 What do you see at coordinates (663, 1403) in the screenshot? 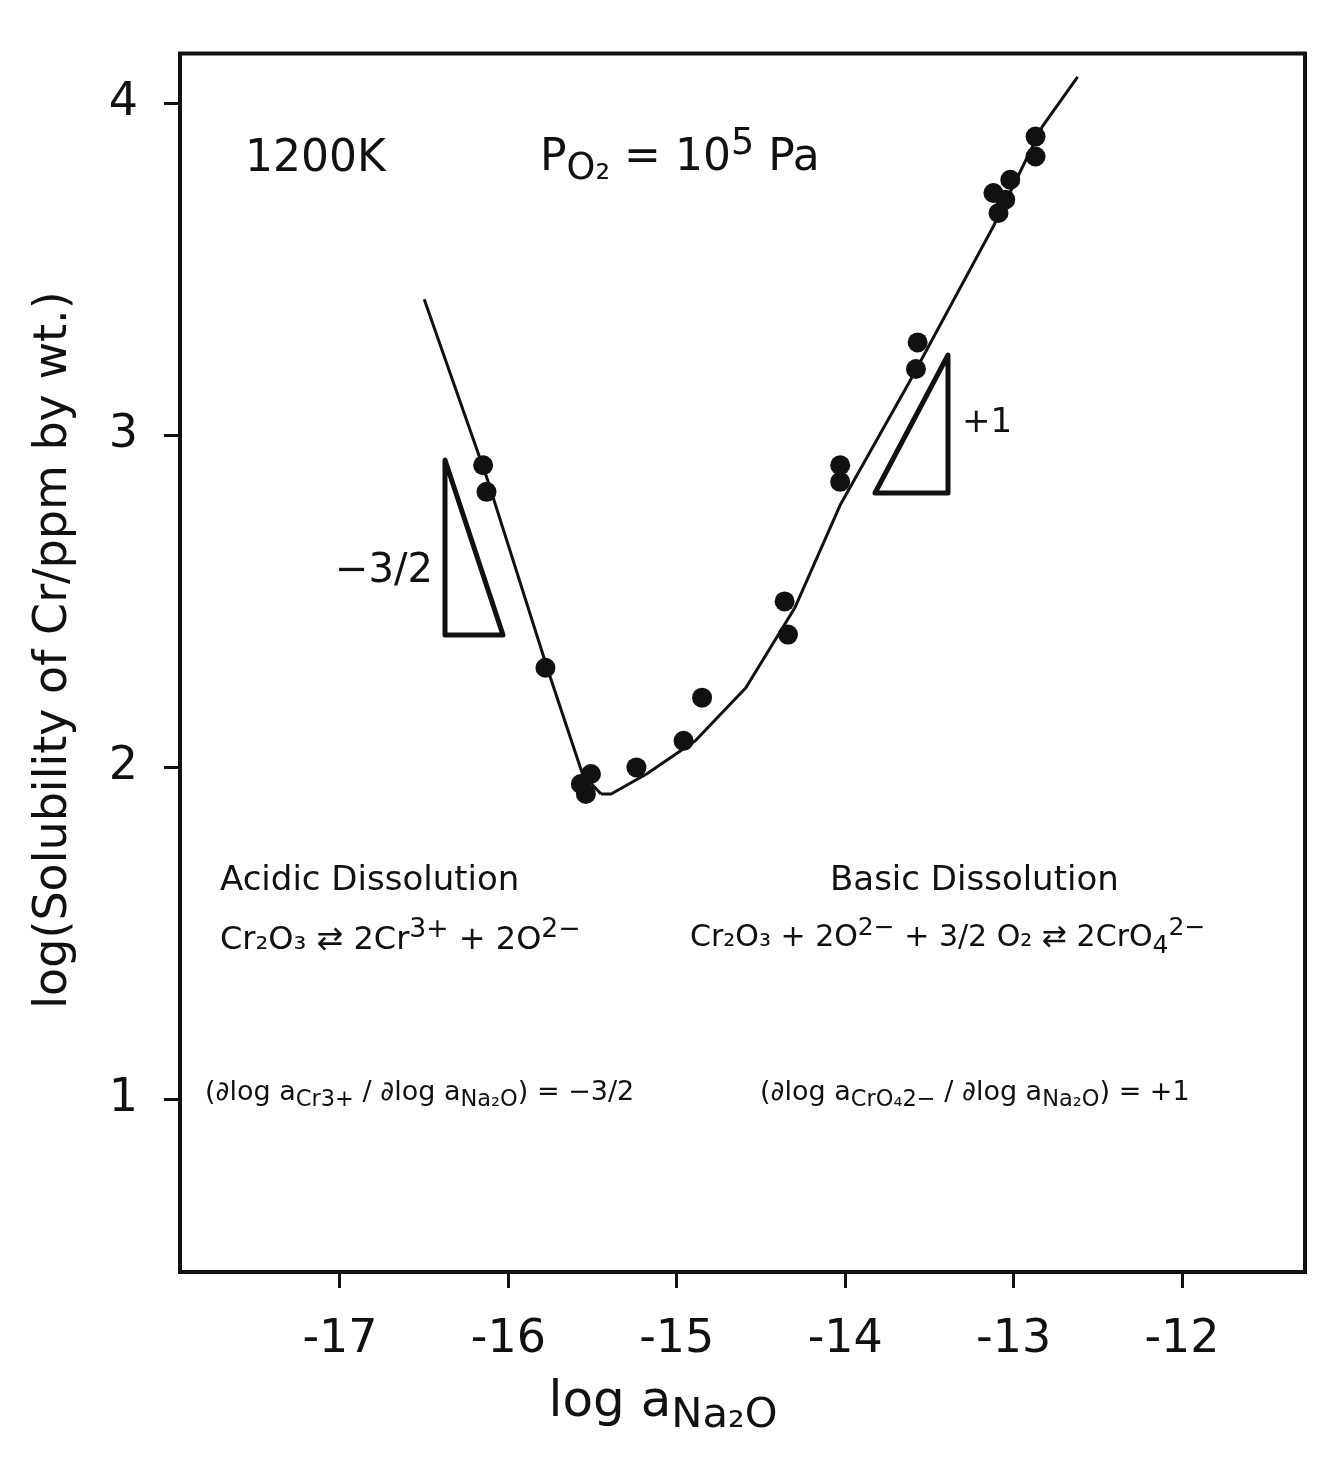
I see `x-axis-title: log a$_{Na₂O}$` at bounding box center [663, 1403].